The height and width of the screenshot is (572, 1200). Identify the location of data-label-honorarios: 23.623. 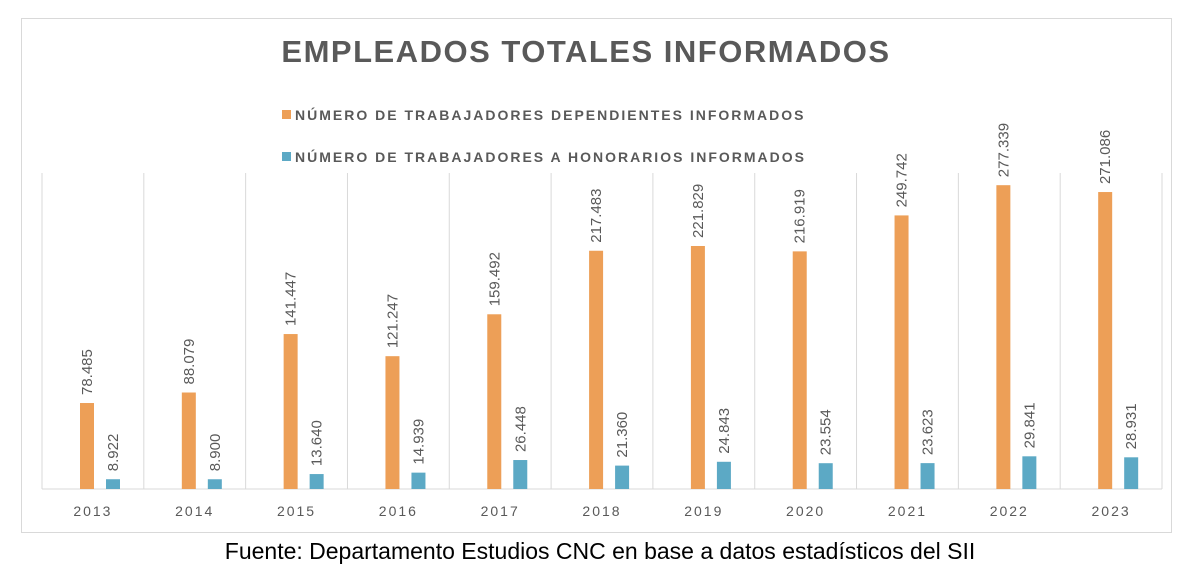
(928, 432).